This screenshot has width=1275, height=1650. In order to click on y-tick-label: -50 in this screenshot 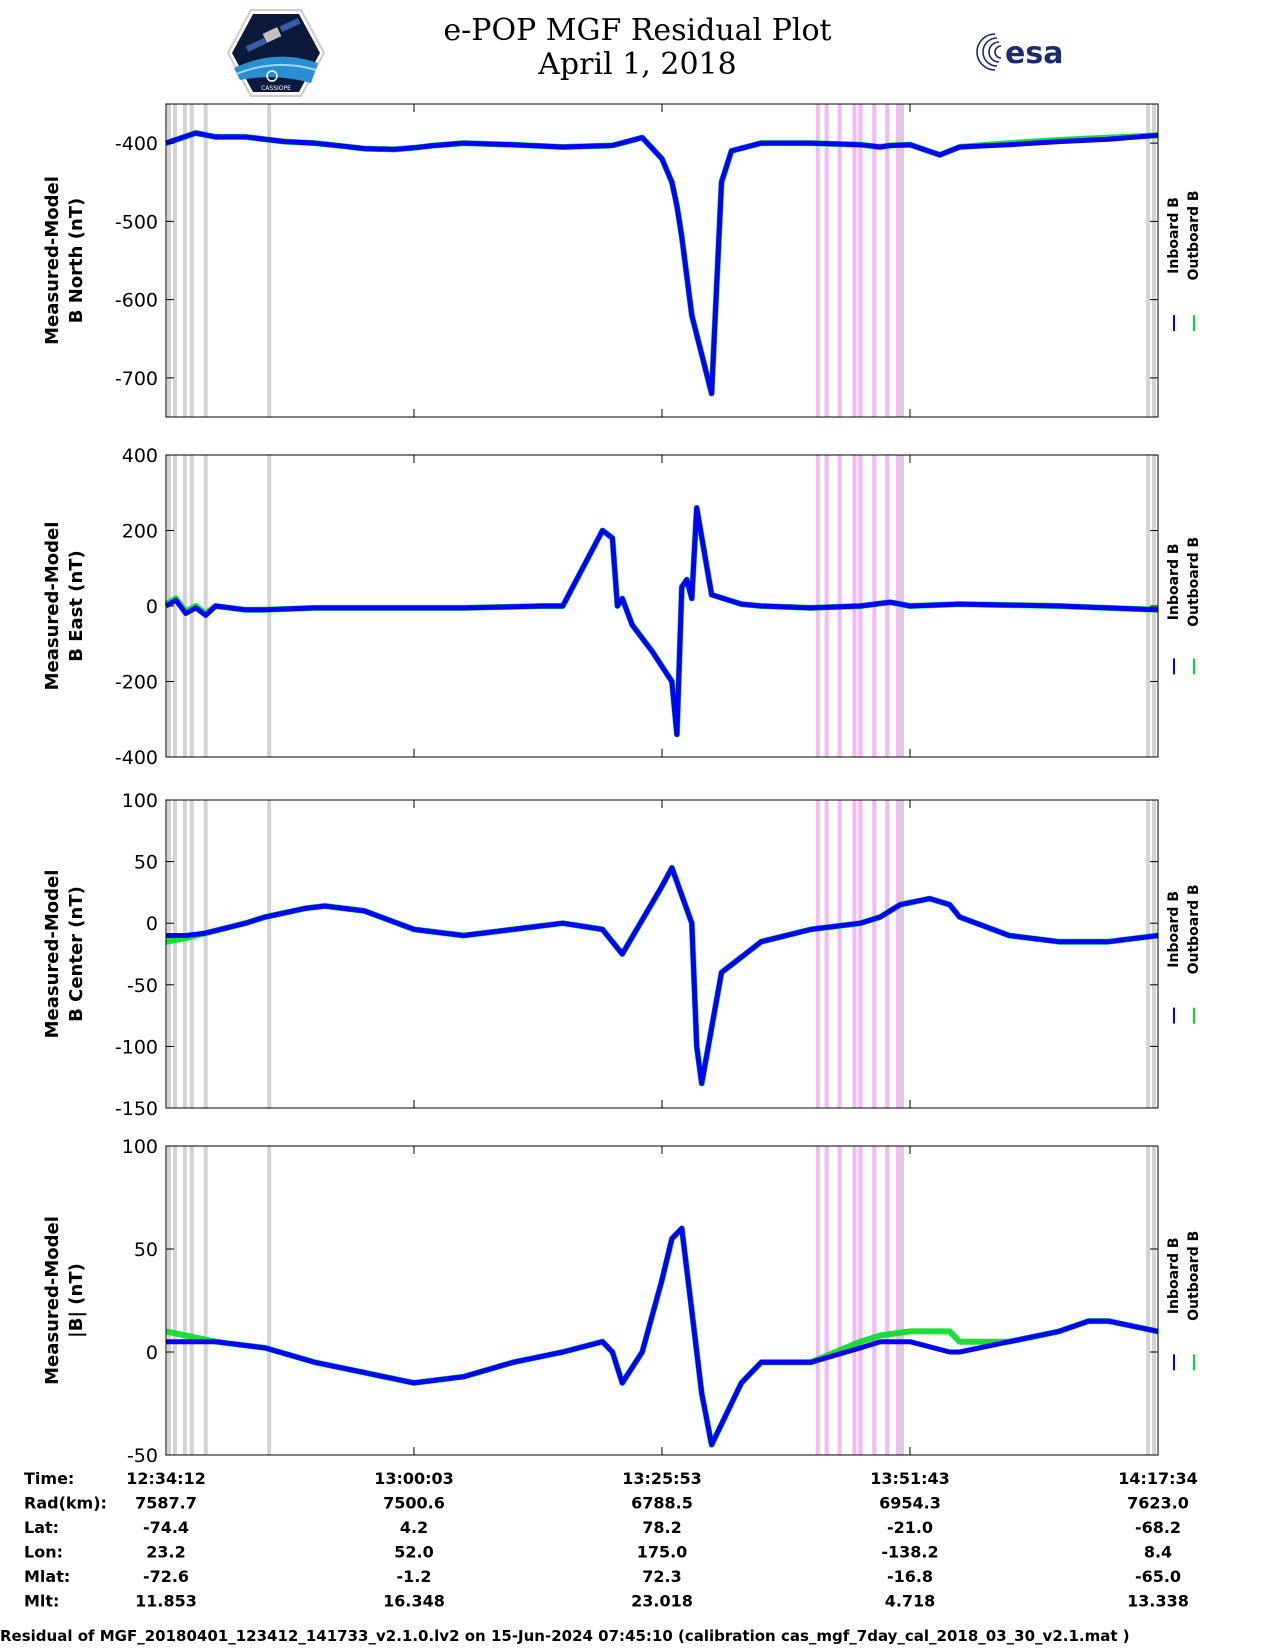, I will do `click(142, 986)`.